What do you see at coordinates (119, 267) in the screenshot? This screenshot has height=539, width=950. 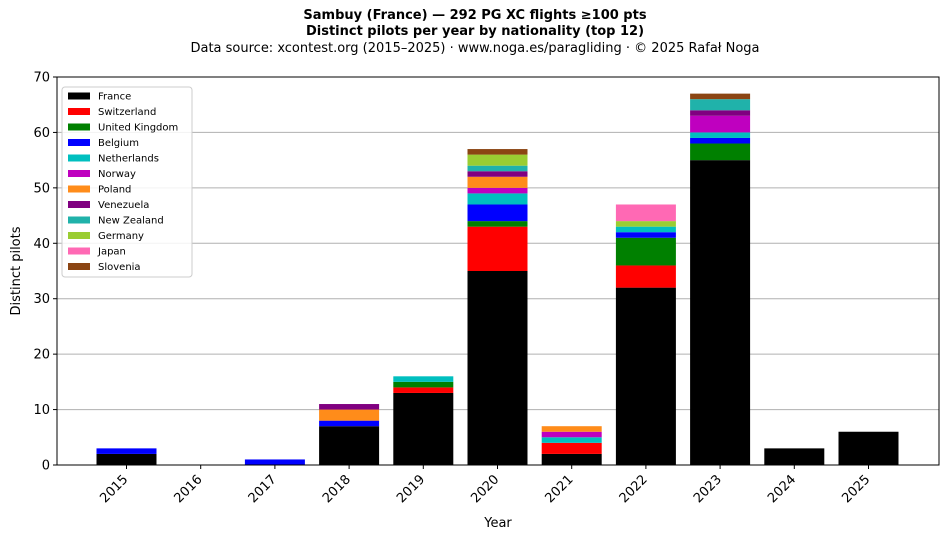 I see `legend-entry: Slovenia` at bounding box center [119, 267].